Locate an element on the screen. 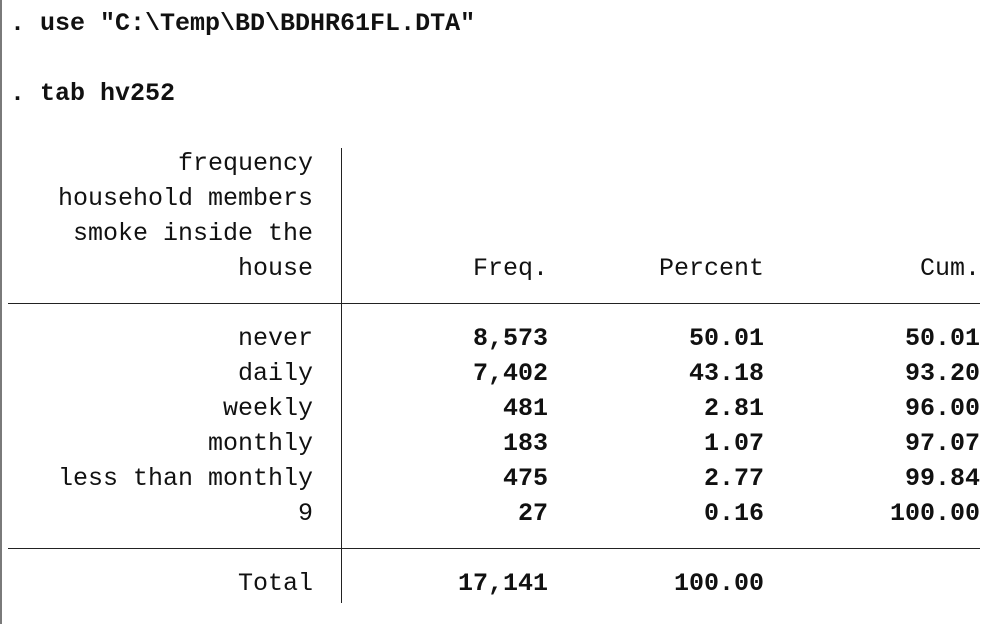 This screenshot has height=624, width=1005. table-row-freq: 481 is located at coordinates (525, 408).